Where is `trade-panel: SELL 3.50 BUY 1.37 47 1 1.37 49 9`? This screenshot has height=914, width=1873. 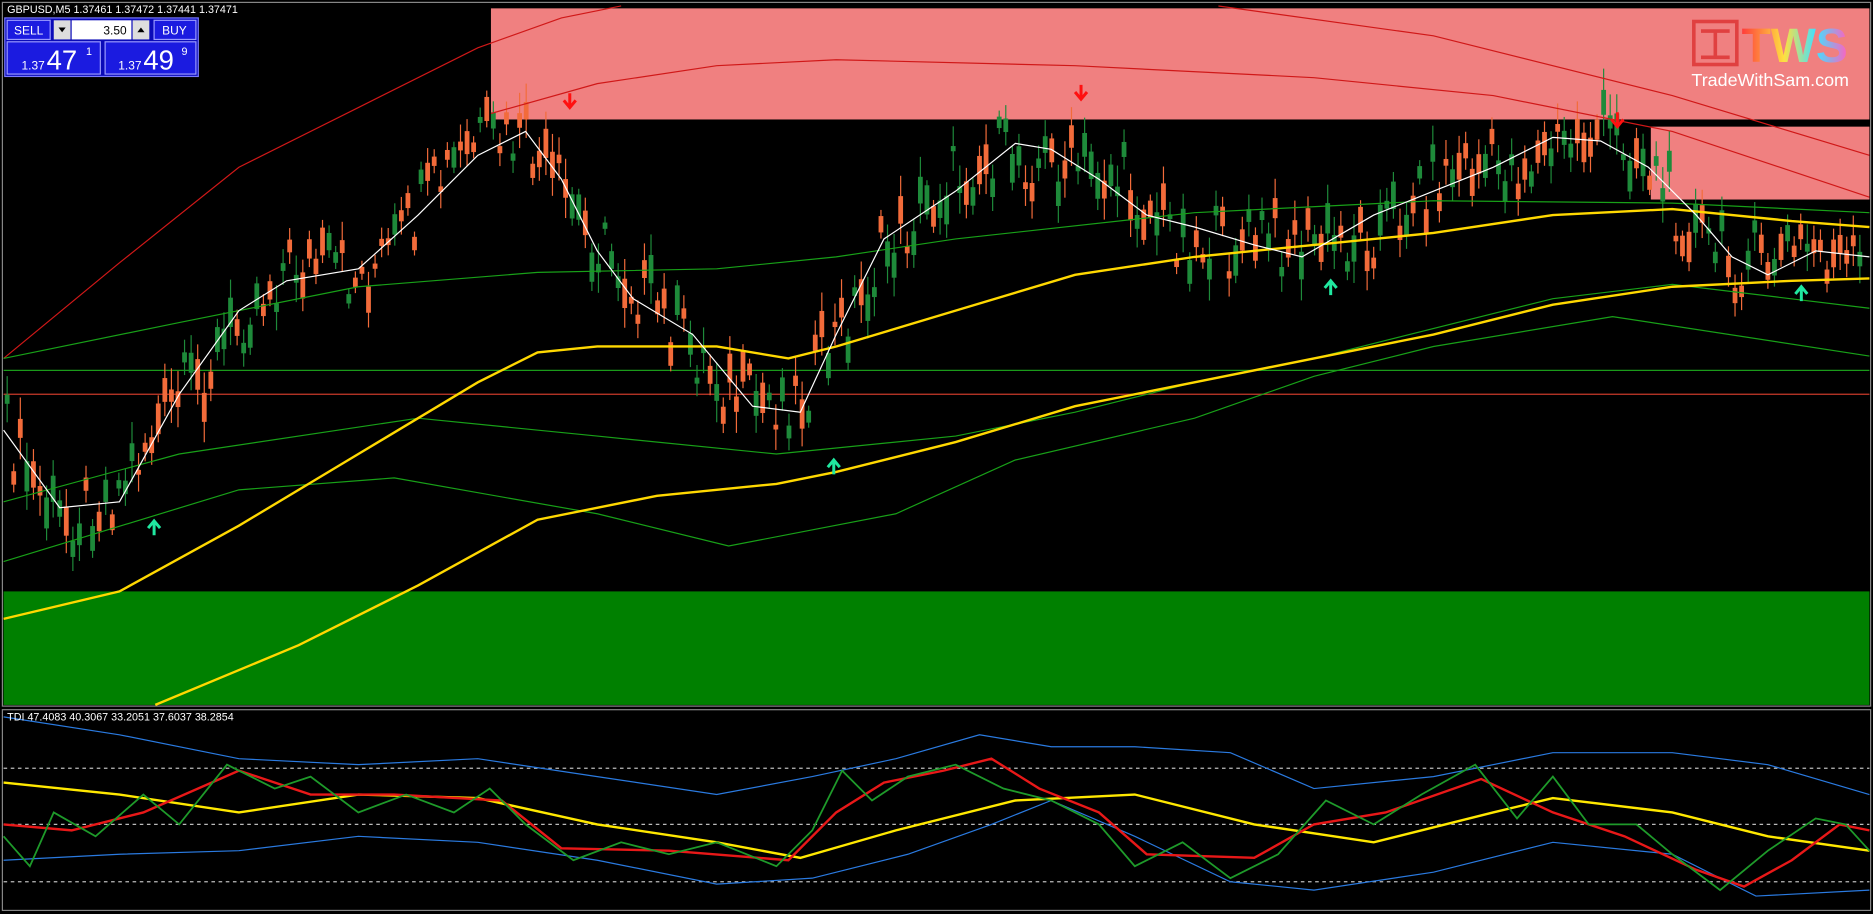 trade-panel: SELL 3.50 BUY 1.37 47 1 1.37 49 9 is located at coordinates (101, 47).